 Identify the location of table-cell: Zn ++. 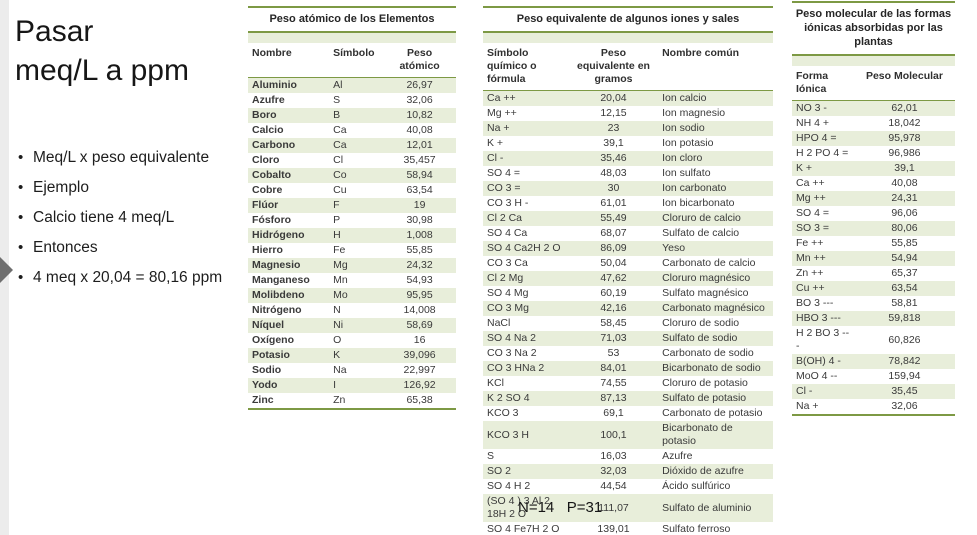
(810, 273).